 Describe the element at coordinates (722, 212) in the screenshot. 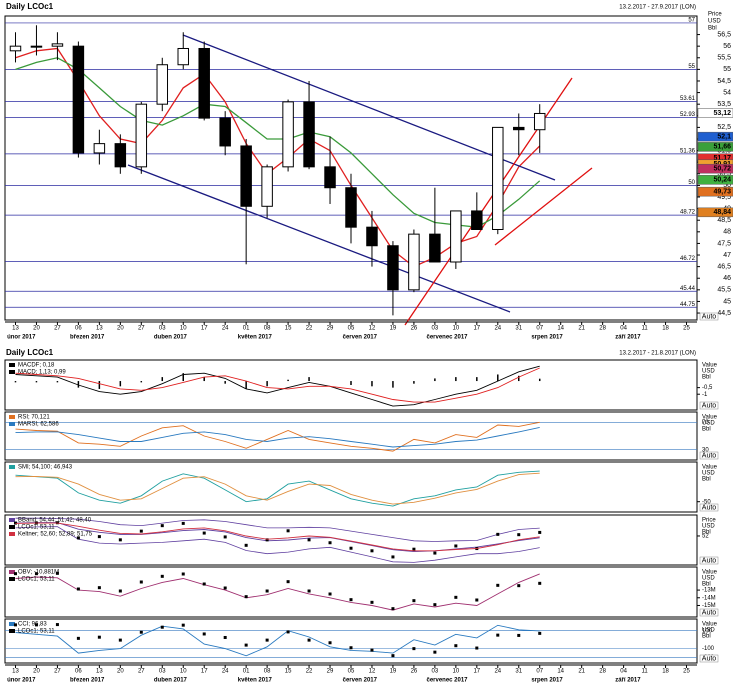

I see `price-box-label: 48,84` at that location.